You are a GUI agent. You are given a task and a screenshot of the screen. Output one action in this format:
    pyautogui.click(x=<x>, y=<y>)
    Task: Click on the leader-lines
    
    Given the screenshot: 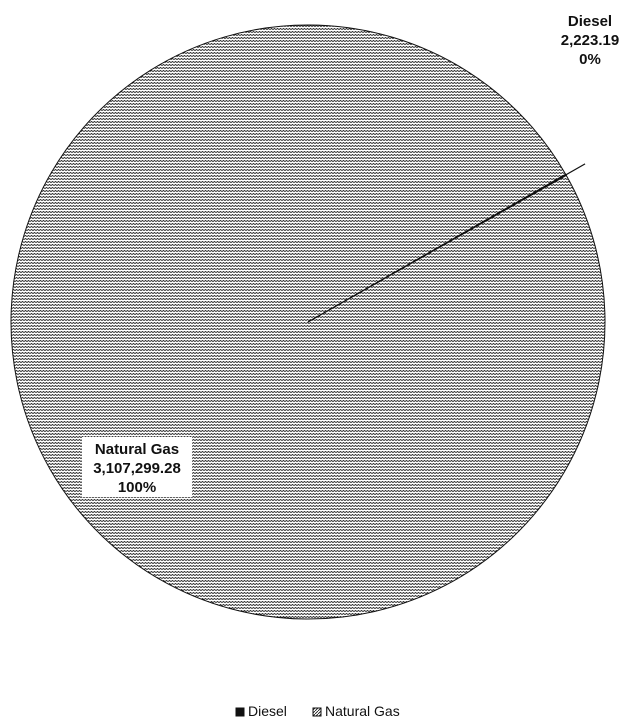 What is the action you would take?
    pyautogui.click(x=446, y=243)
    